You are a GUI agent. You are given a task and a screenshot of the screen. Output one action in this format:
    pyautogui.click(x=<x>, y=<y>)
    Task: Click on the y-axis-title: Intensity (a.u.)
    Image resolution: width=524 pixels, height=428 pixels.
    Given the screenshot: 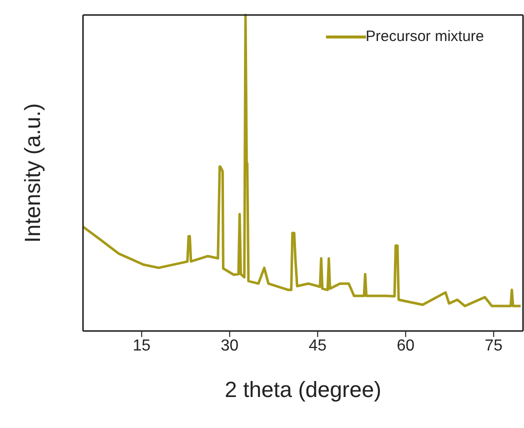 What is the action you would take?
    pyautogui.click(x=32, y=173)
    